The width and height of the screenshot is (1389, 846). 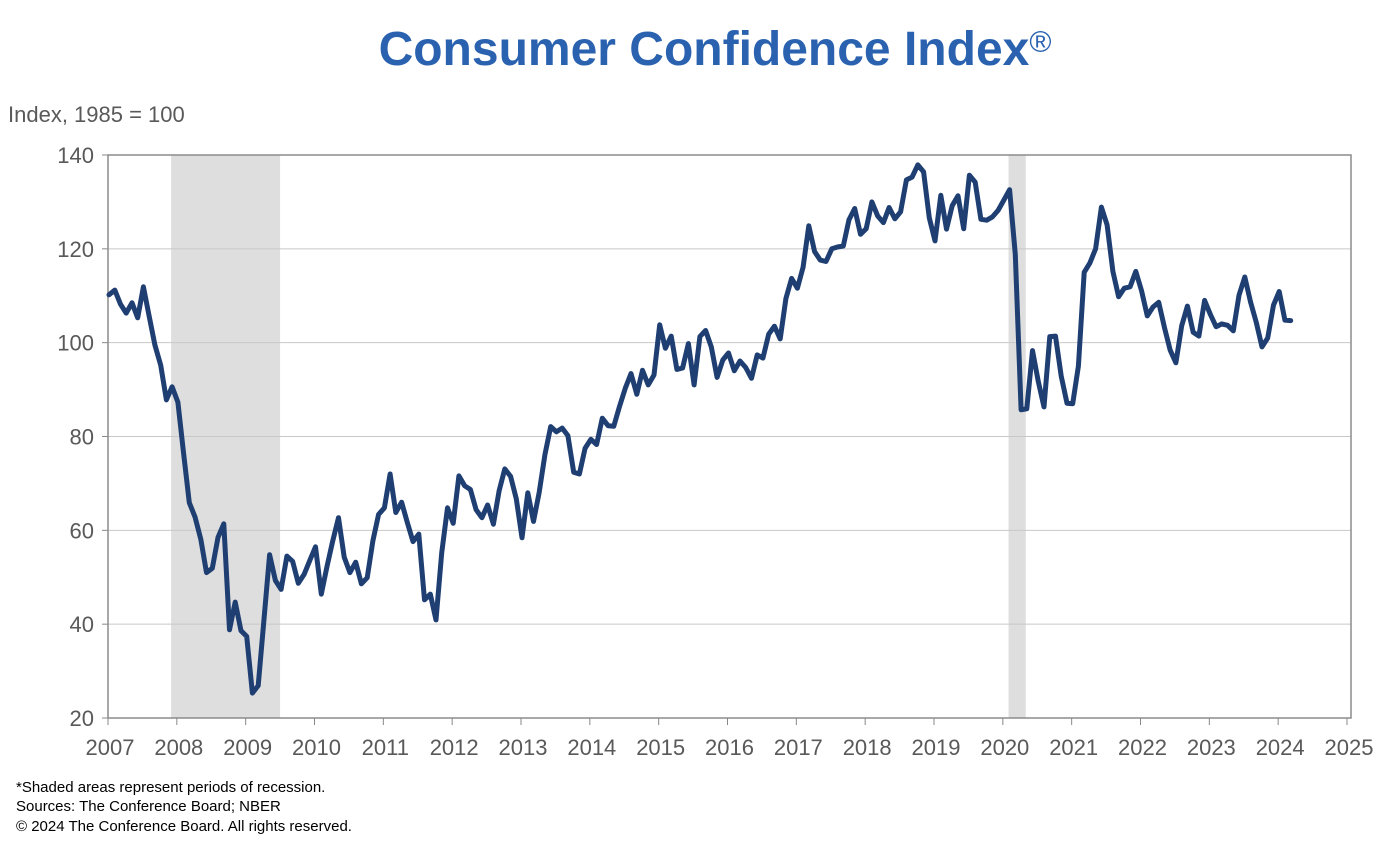 I want to click on x-tick-label: 2014, so click(x=591, y=747).